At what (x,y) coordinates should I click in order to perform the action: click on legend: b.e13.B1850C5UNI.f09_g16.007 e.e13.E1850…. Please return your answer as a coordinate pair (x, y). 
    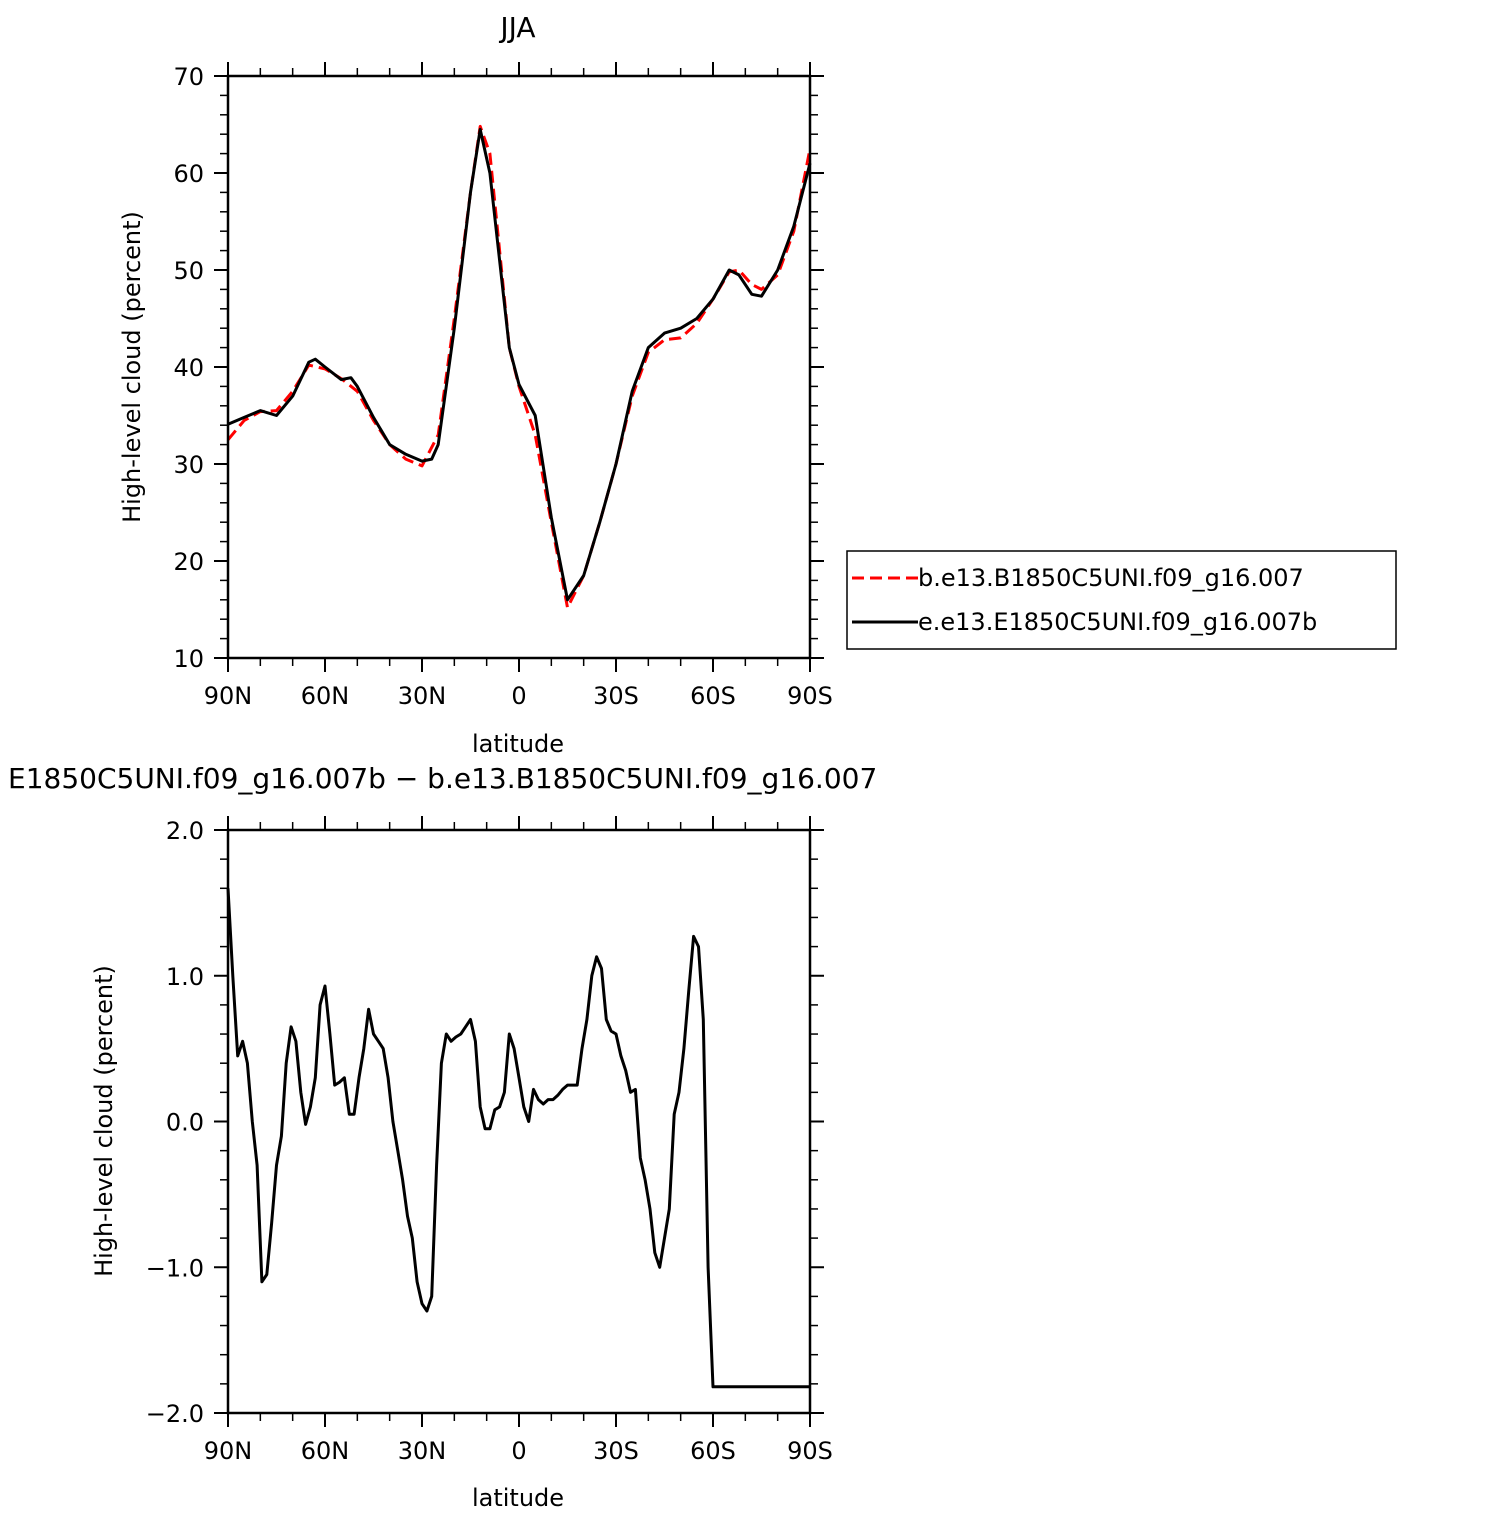
    Looking at the image, I should click on (1121, 600).